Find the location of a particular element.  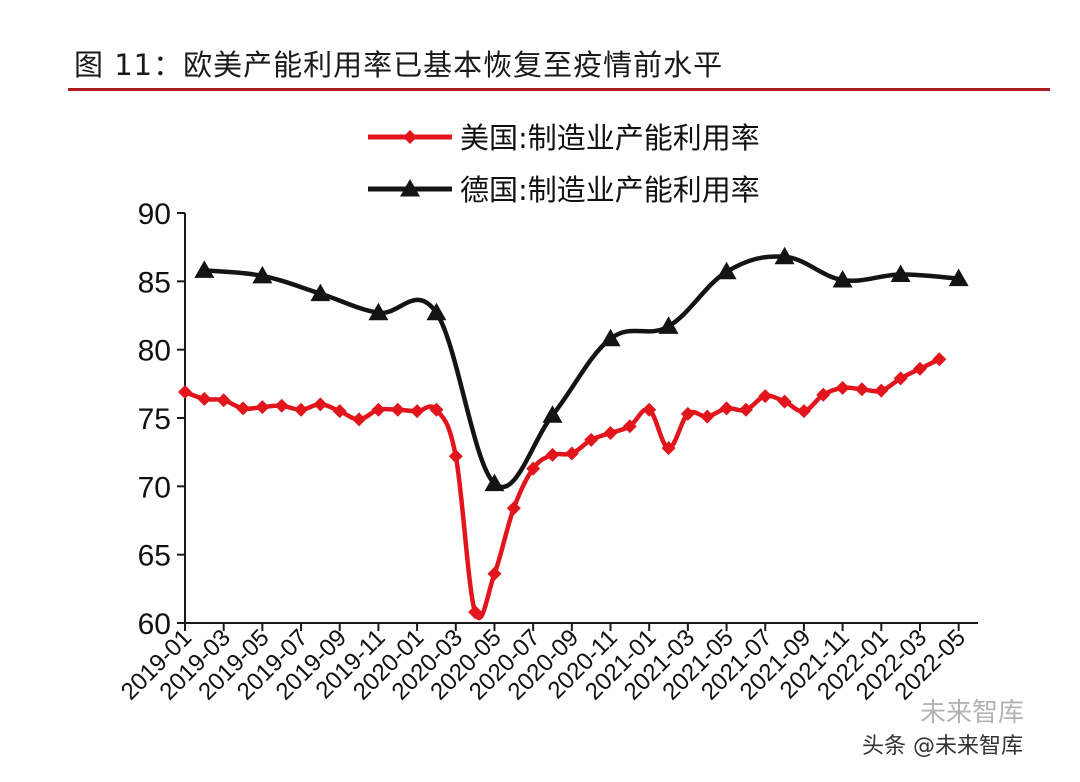

y-tick-label: 75 is located at coordinates (154, 419).